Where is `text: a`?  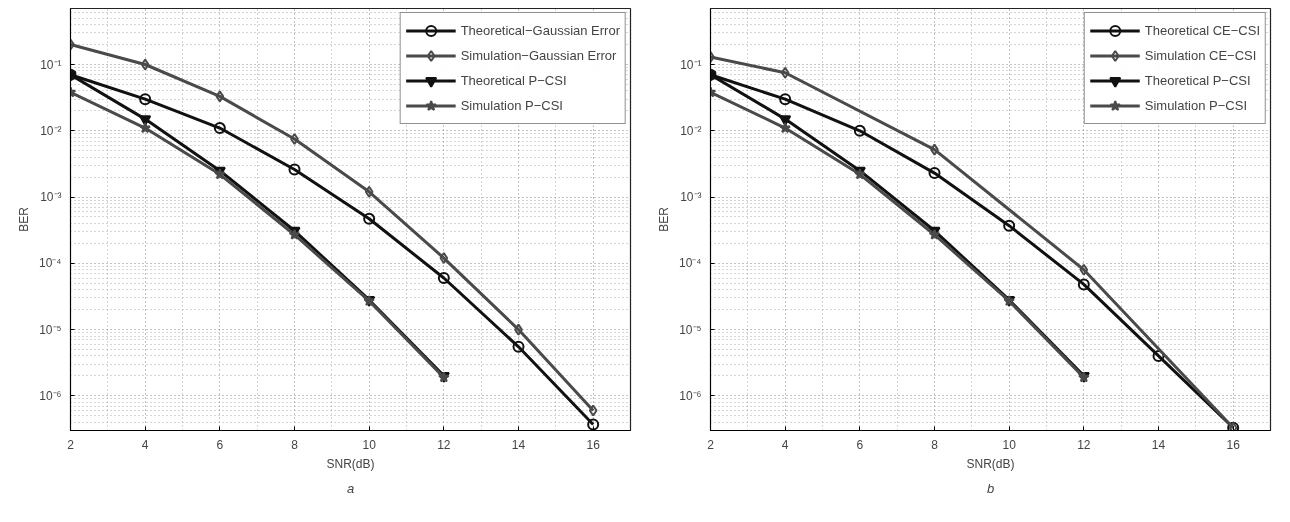 text: a is located at coordinates (350, 488).